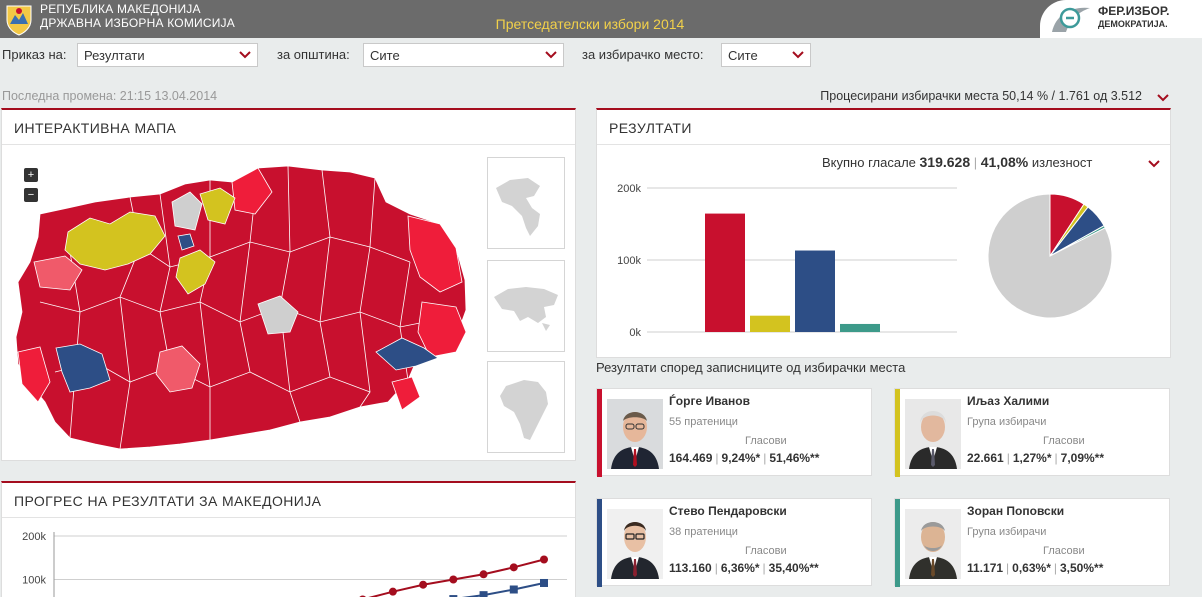 Image resolution: width=1202 pixels, height=597 pixels. Describe the element at coordinates (740, 568) in the screenshot. I see `candidate-pct-total: 6,36%*` at that location.